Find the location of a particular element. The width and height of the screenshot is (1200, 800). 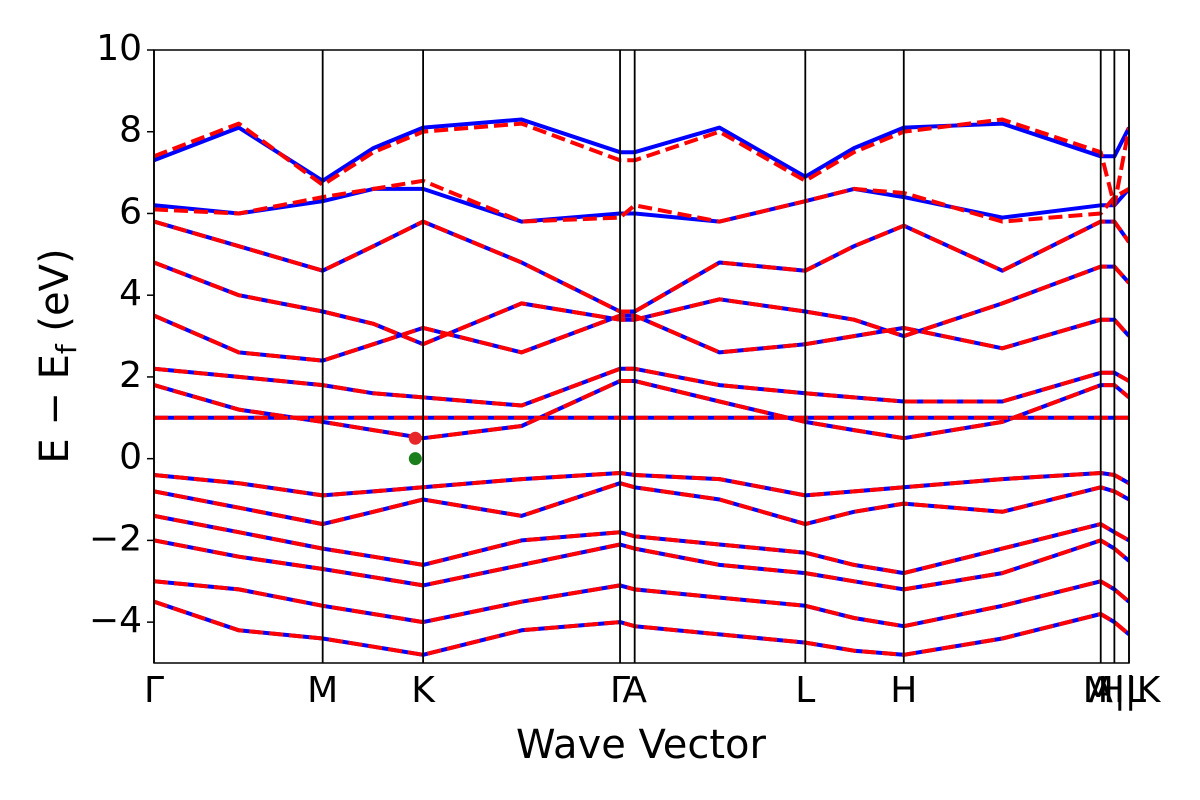

y-label-main: E − E is located at coordinates (55, 409).